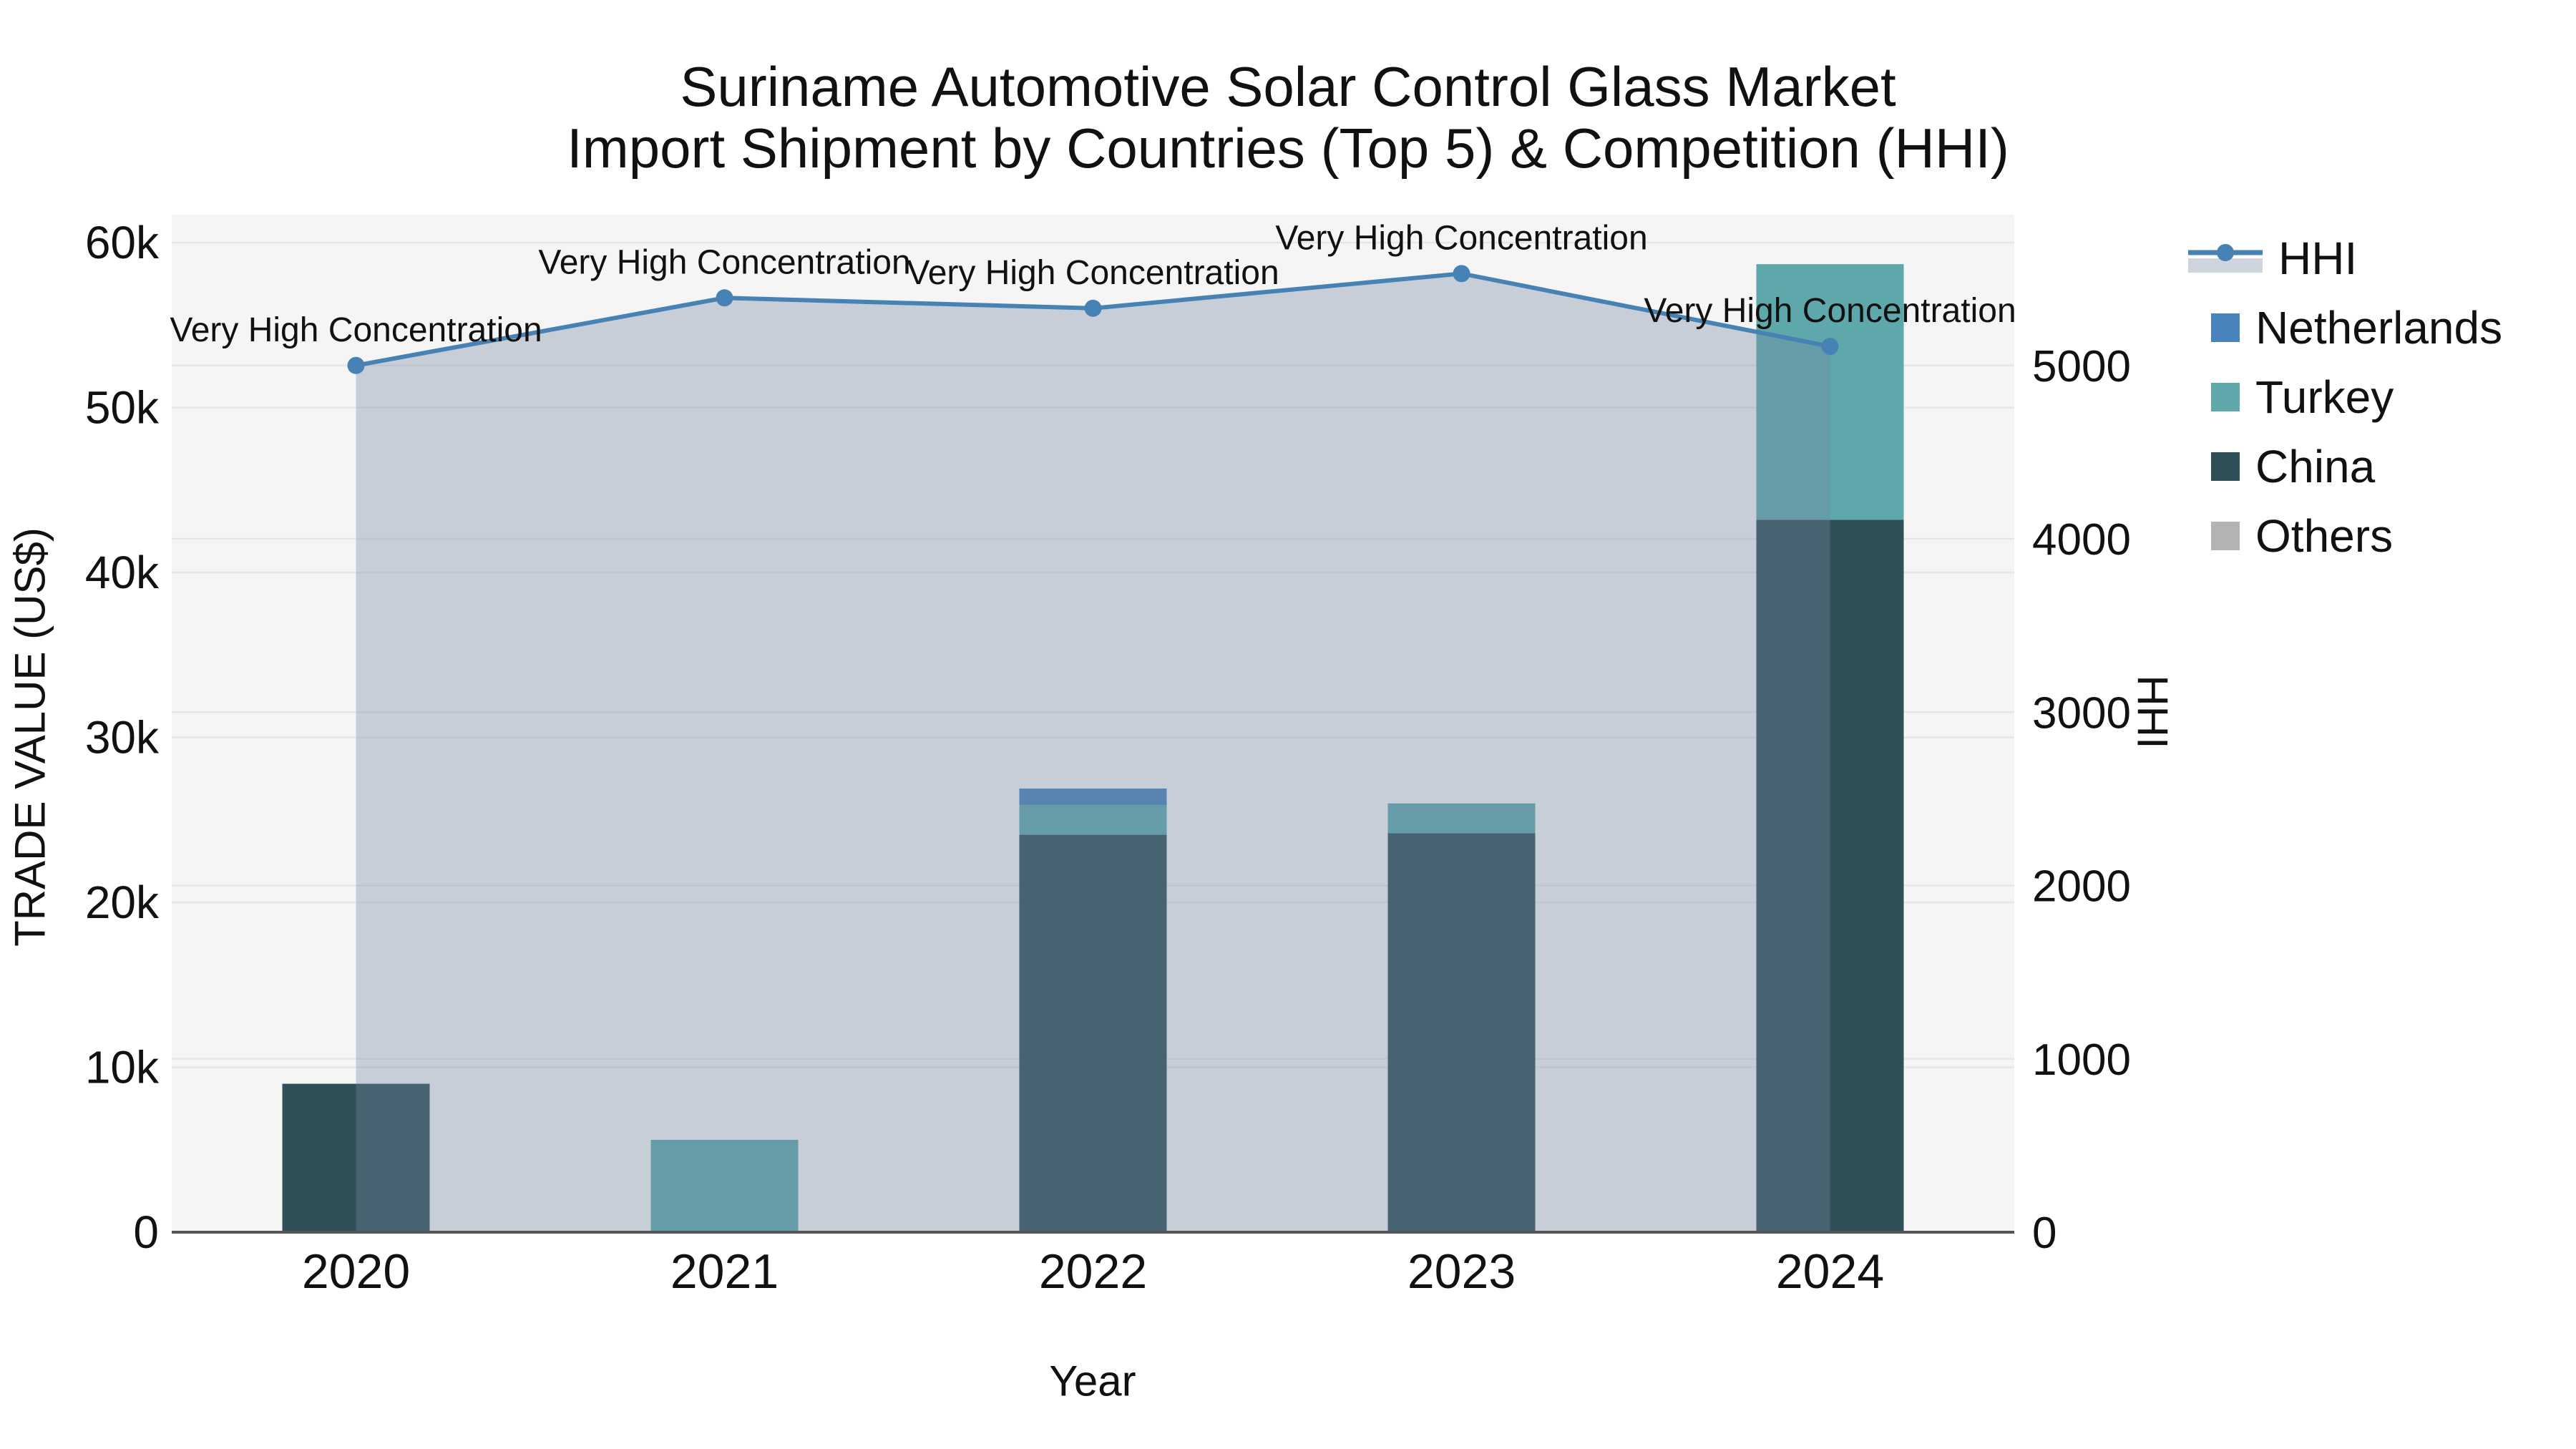  Describe the element at coordinates (724, 1271) in the screenshot. I see `x-tick-2021: 2021` at that location.